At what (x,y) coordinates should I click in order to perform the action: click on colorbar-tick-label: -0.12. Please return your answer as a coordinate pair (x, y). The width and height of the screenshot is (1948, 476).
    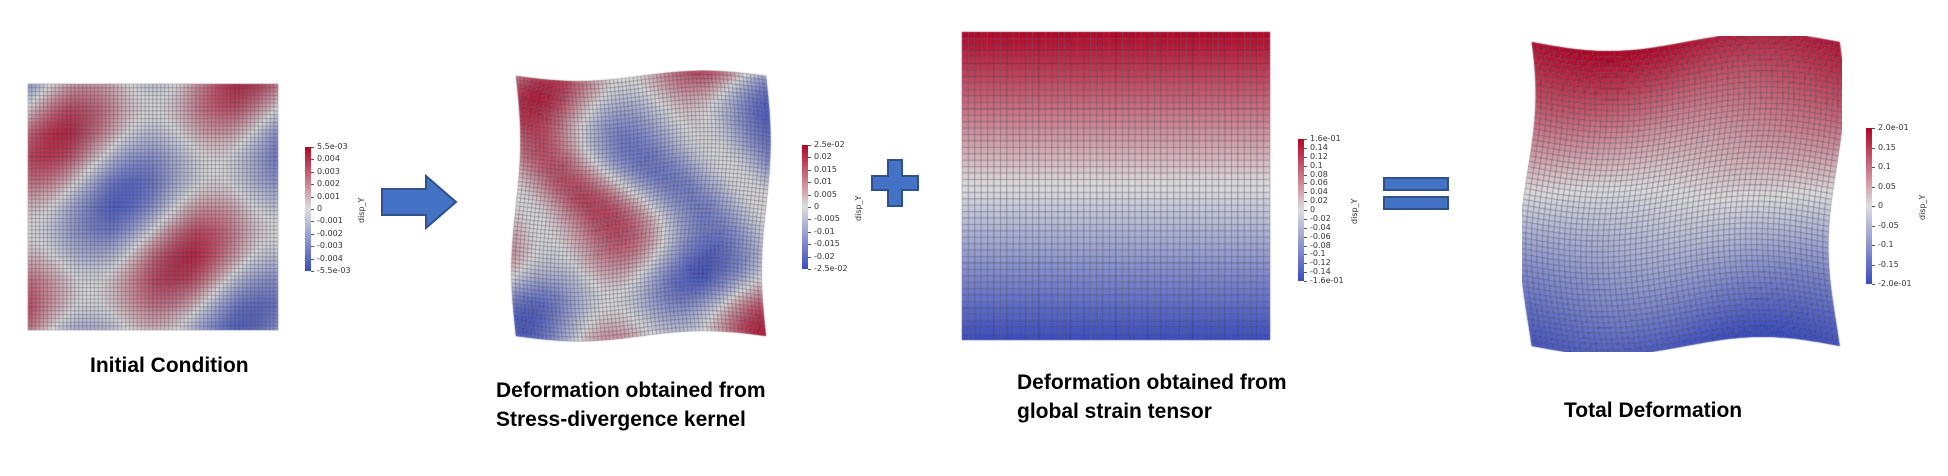
    Looking at the image, I should click on (1317, 263).